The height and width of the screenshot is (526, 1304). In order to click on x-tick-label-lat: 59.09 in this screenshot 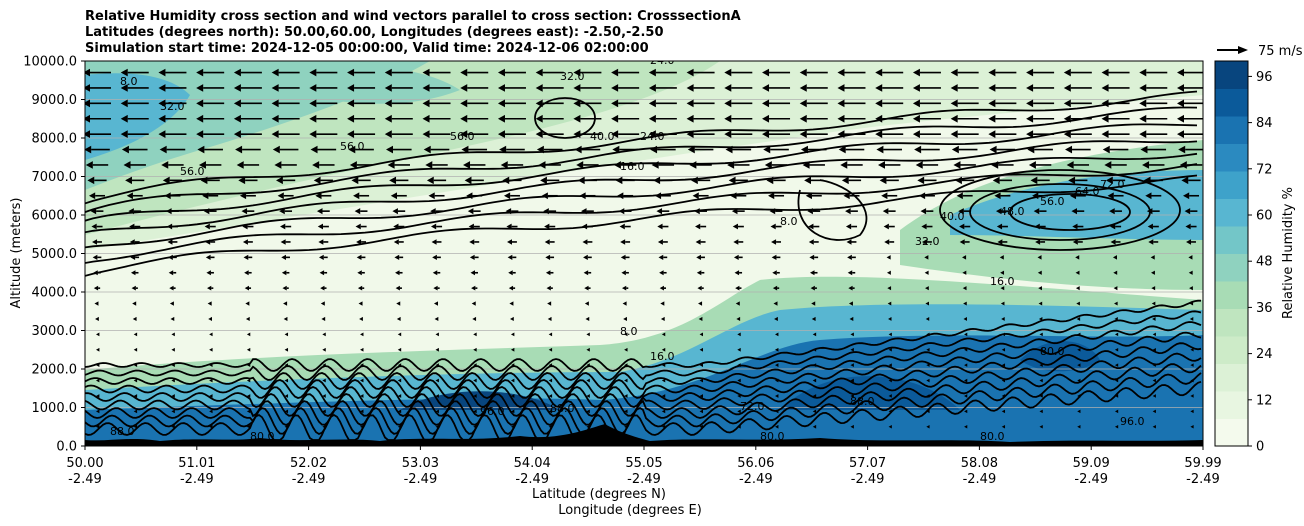, I will do `click(1091, 463)`.